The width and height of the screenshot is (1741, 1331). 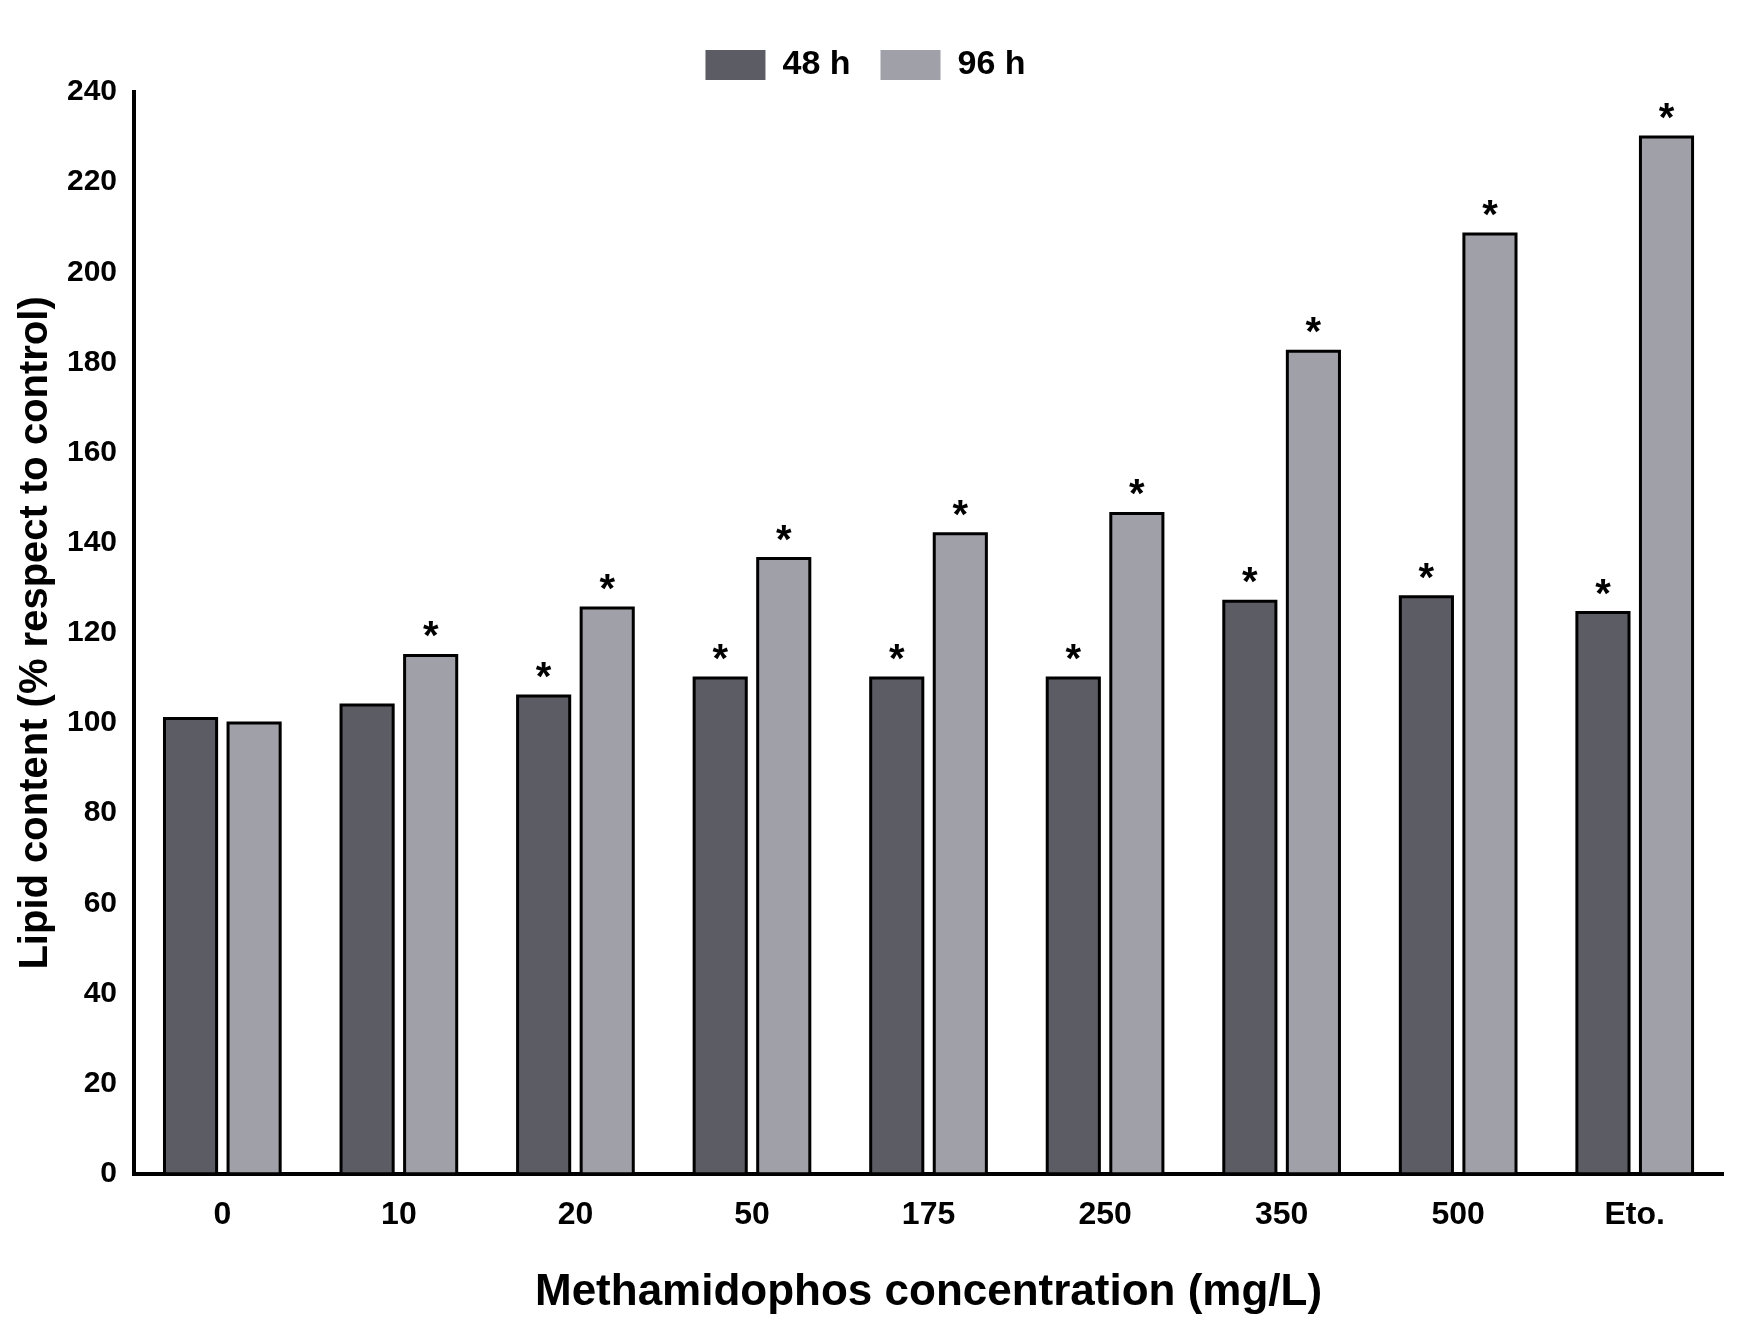 What do you see at coordinates (92, 541) in the screenshot?
I see `y-tick-label: 140` at bounding box center [92, 541].